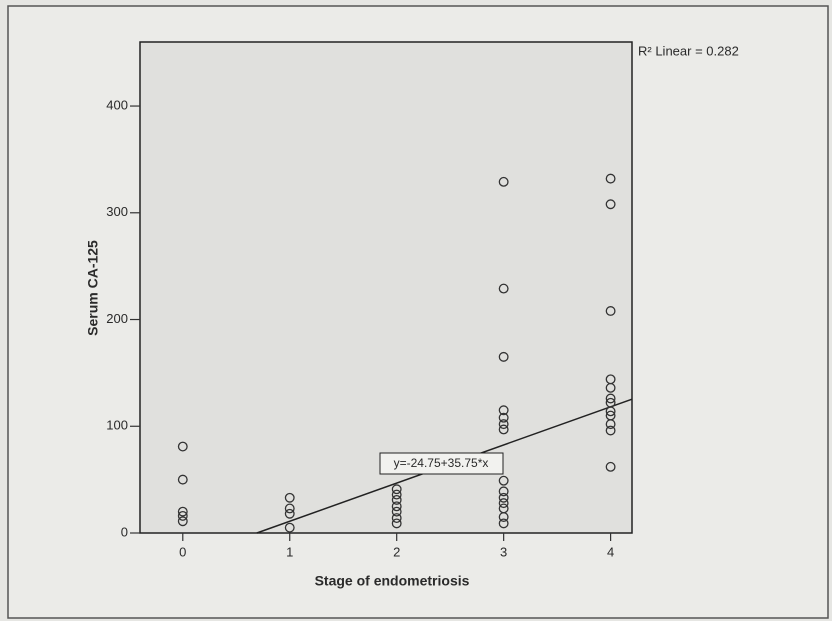 The width and height of the screenshot is (832, 621). What do you see at coordinates (117, 425) in the screenshot?
I see `y-tick-label: 100` at bounding box center [117, 425].